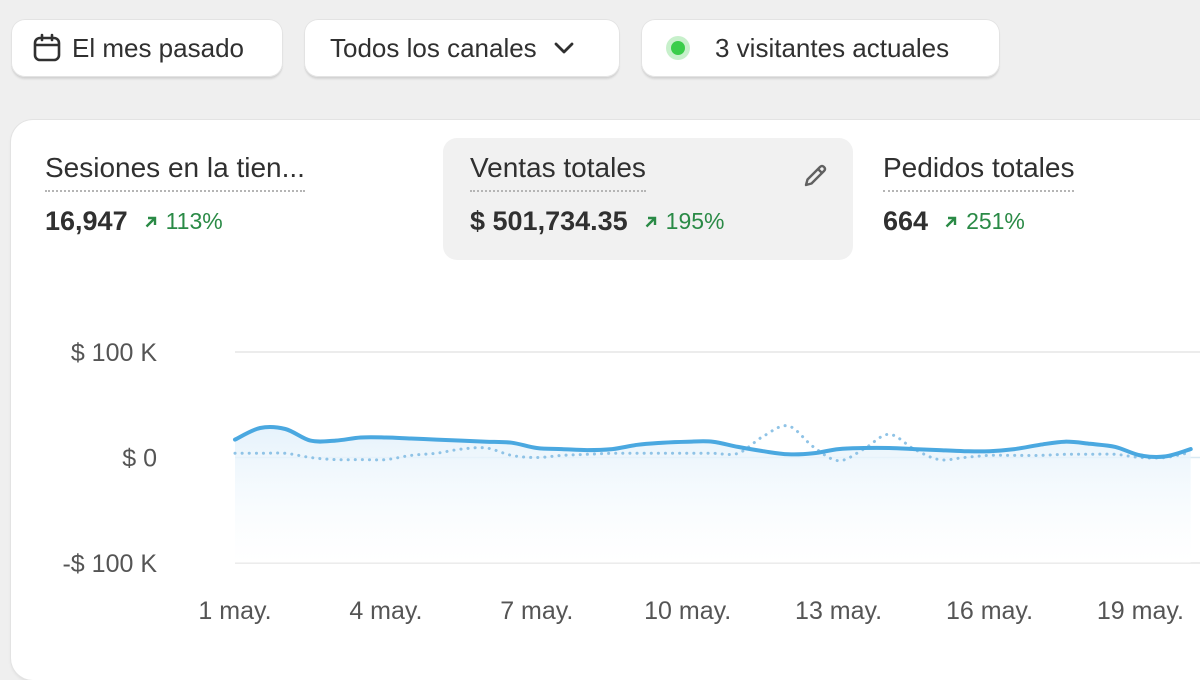 The width and height of the screenshot is (1200, 680). Describe the element at coordinates (385, 611) in the screenshot. I see `x-tick-label: 4 may.` at that location.